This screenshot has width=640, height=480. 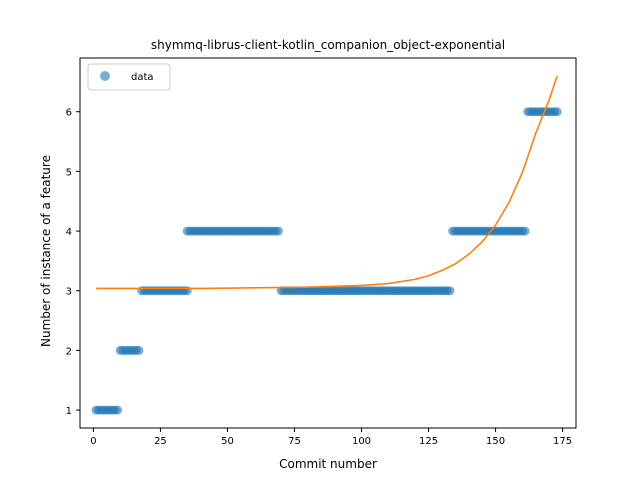 What do you see at coordinates (328, 464) in the screenshot?
I see `x-axis-label: Commit number` at bounding box center [328, 464].